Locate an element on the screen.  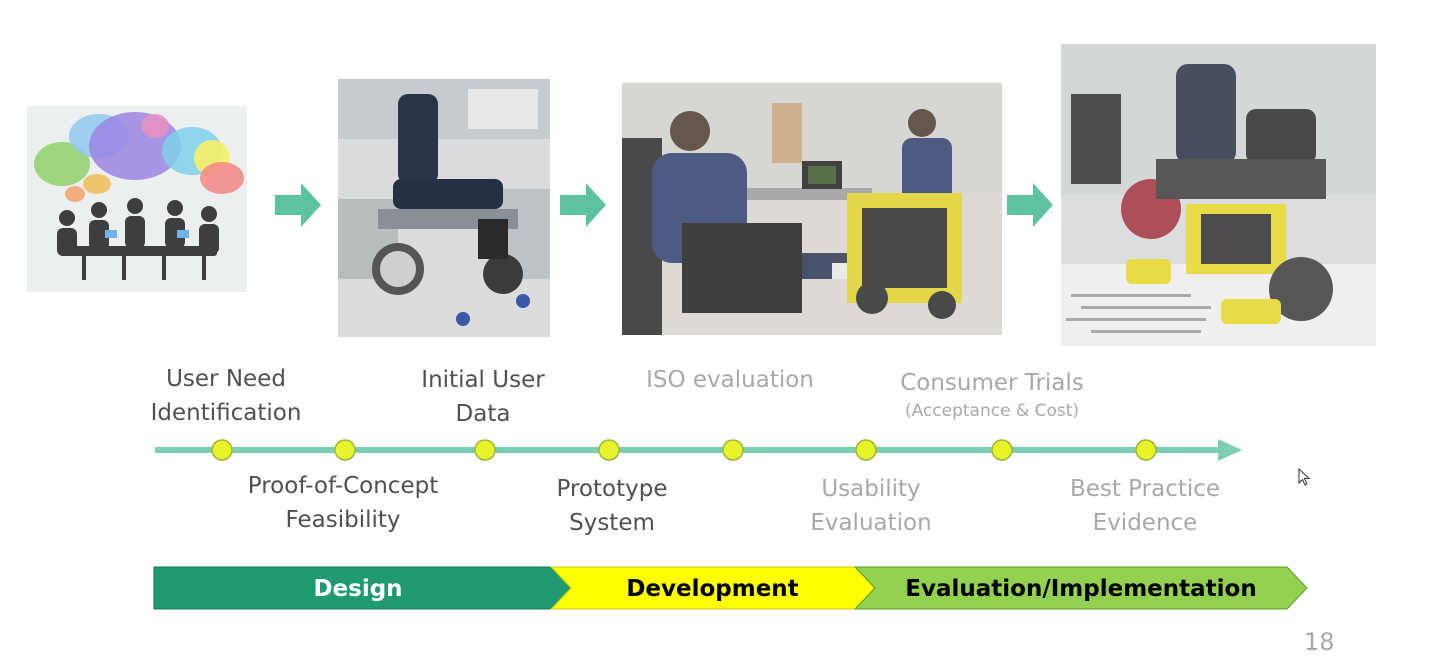
prototype-graphic is located at coordinates (444, 208).